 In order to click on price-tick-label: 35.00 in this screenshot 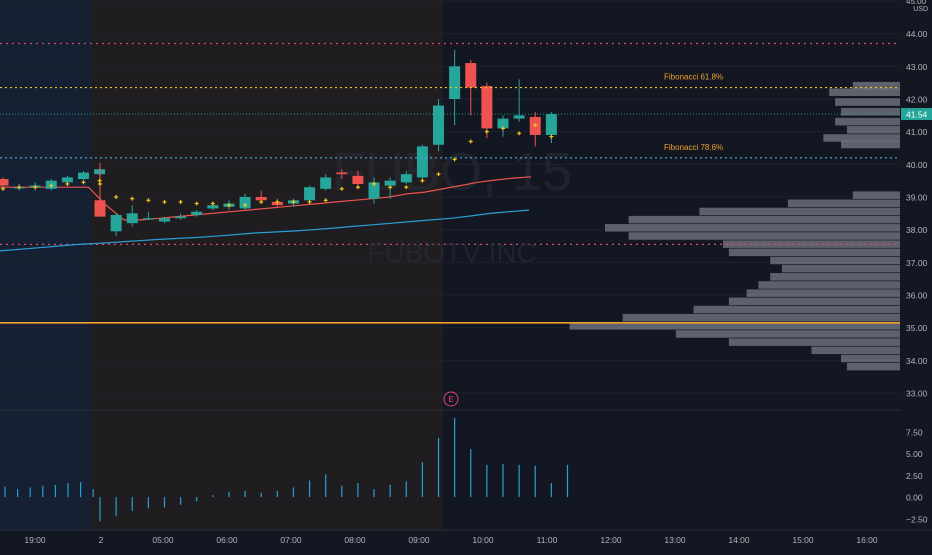, I will do `click(917, 328)`.